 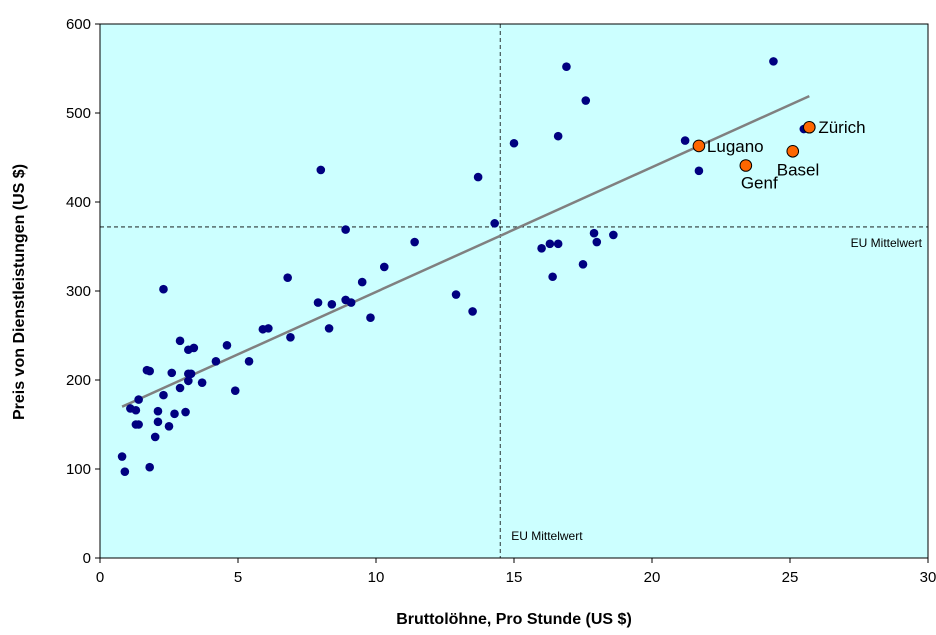 What do you see at coordinates (928, 577) in the screenshot?
I see `x-tick-label: 30` at bounding box center [928, 577].